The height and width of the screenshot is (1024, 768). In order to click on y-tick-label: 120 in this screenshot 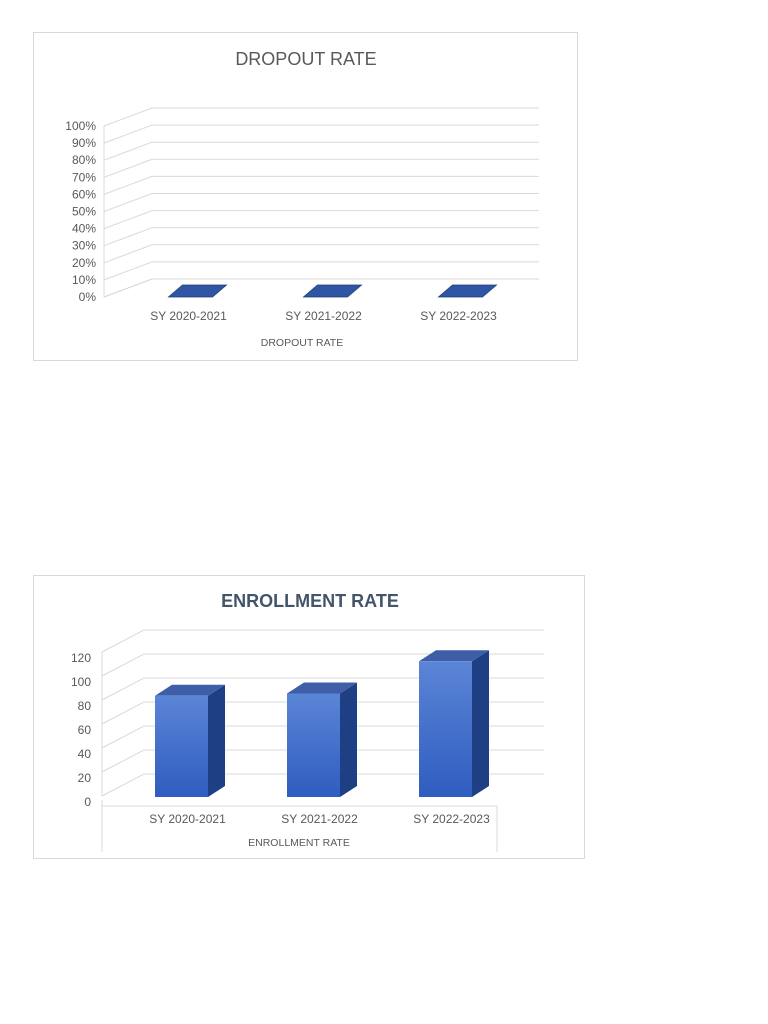, I will do `click(81, 658)`.